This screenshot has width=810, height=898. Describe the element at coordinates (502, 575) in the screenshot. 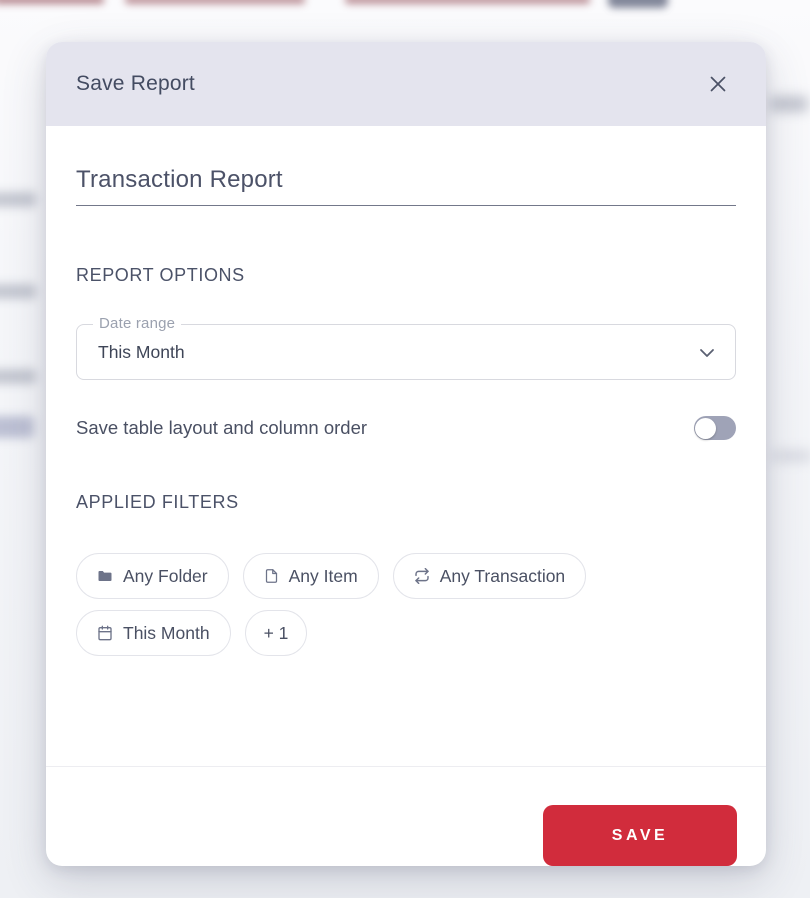

I see `chip-label: Any Transaction` at that location.